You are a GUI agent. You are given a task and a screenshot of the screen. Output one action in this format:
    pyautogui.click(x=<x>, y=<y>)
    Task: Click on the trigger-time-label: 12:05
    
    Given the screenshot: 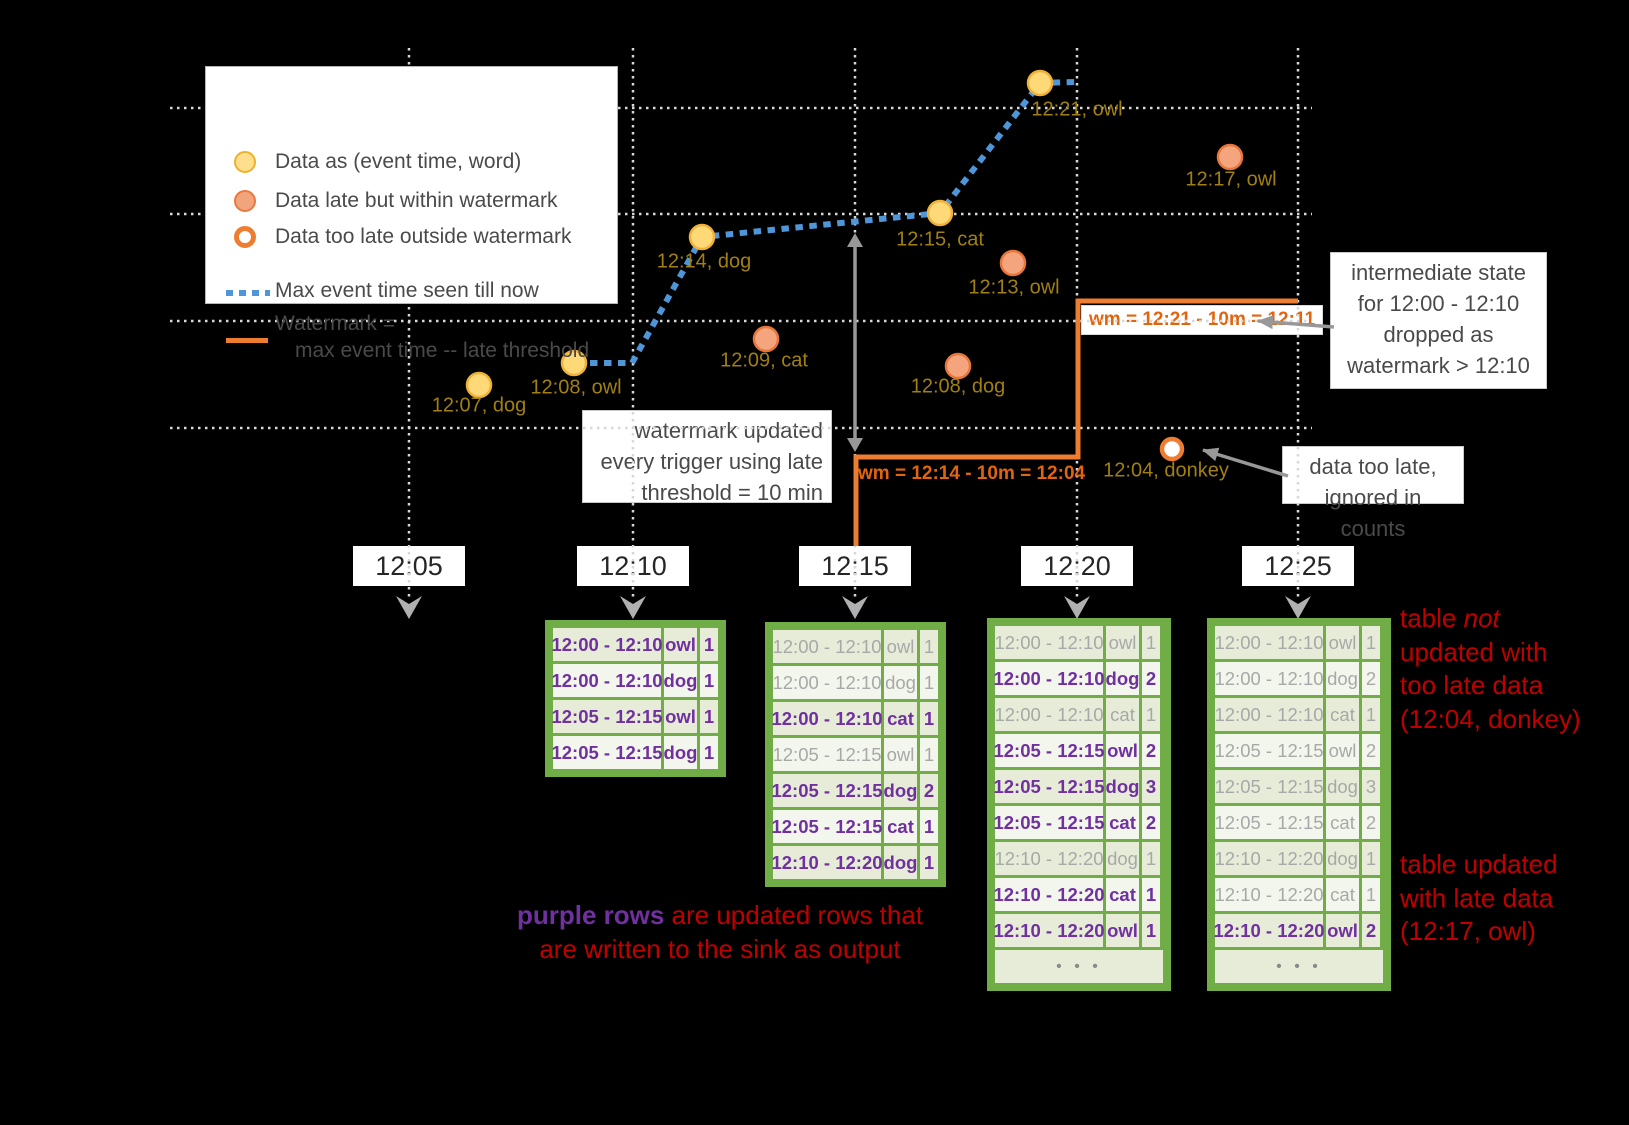 What is the action you would take?
    pyautogui.click(x=409, y=566)
    